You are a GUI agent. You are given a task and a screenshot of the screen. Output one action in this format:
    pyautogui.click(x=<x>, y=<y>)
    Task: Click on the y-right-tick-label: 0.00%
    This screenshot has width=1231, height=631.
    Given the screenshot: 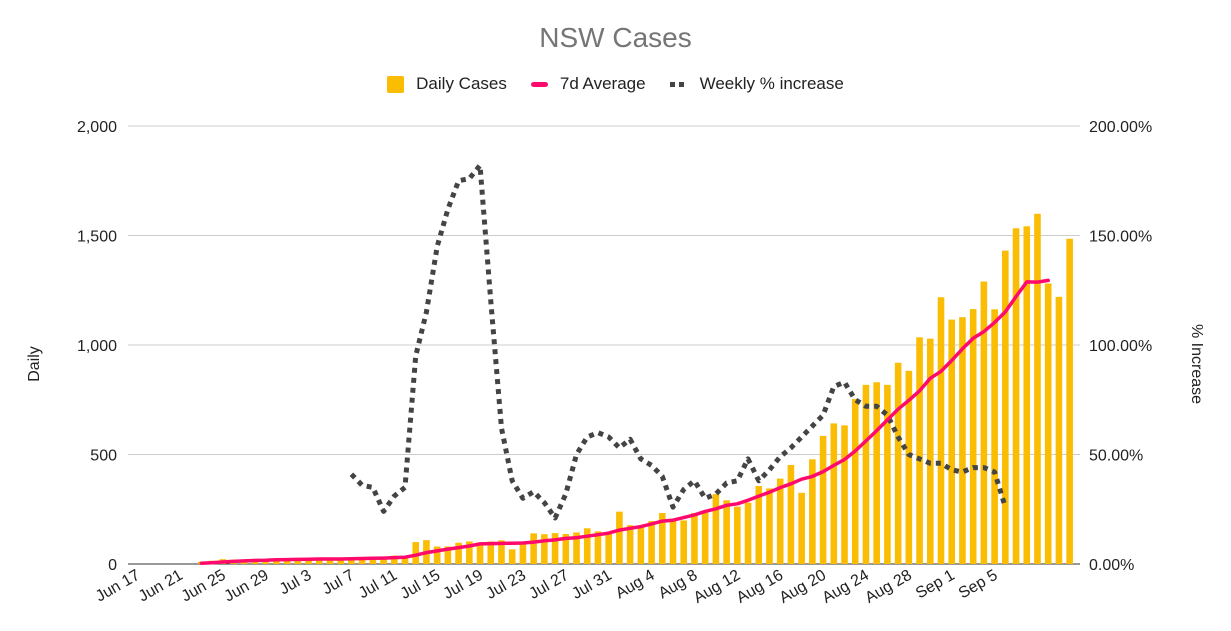 What is the action you would take?
    pyautogui.click(x=1111, y=565)
    